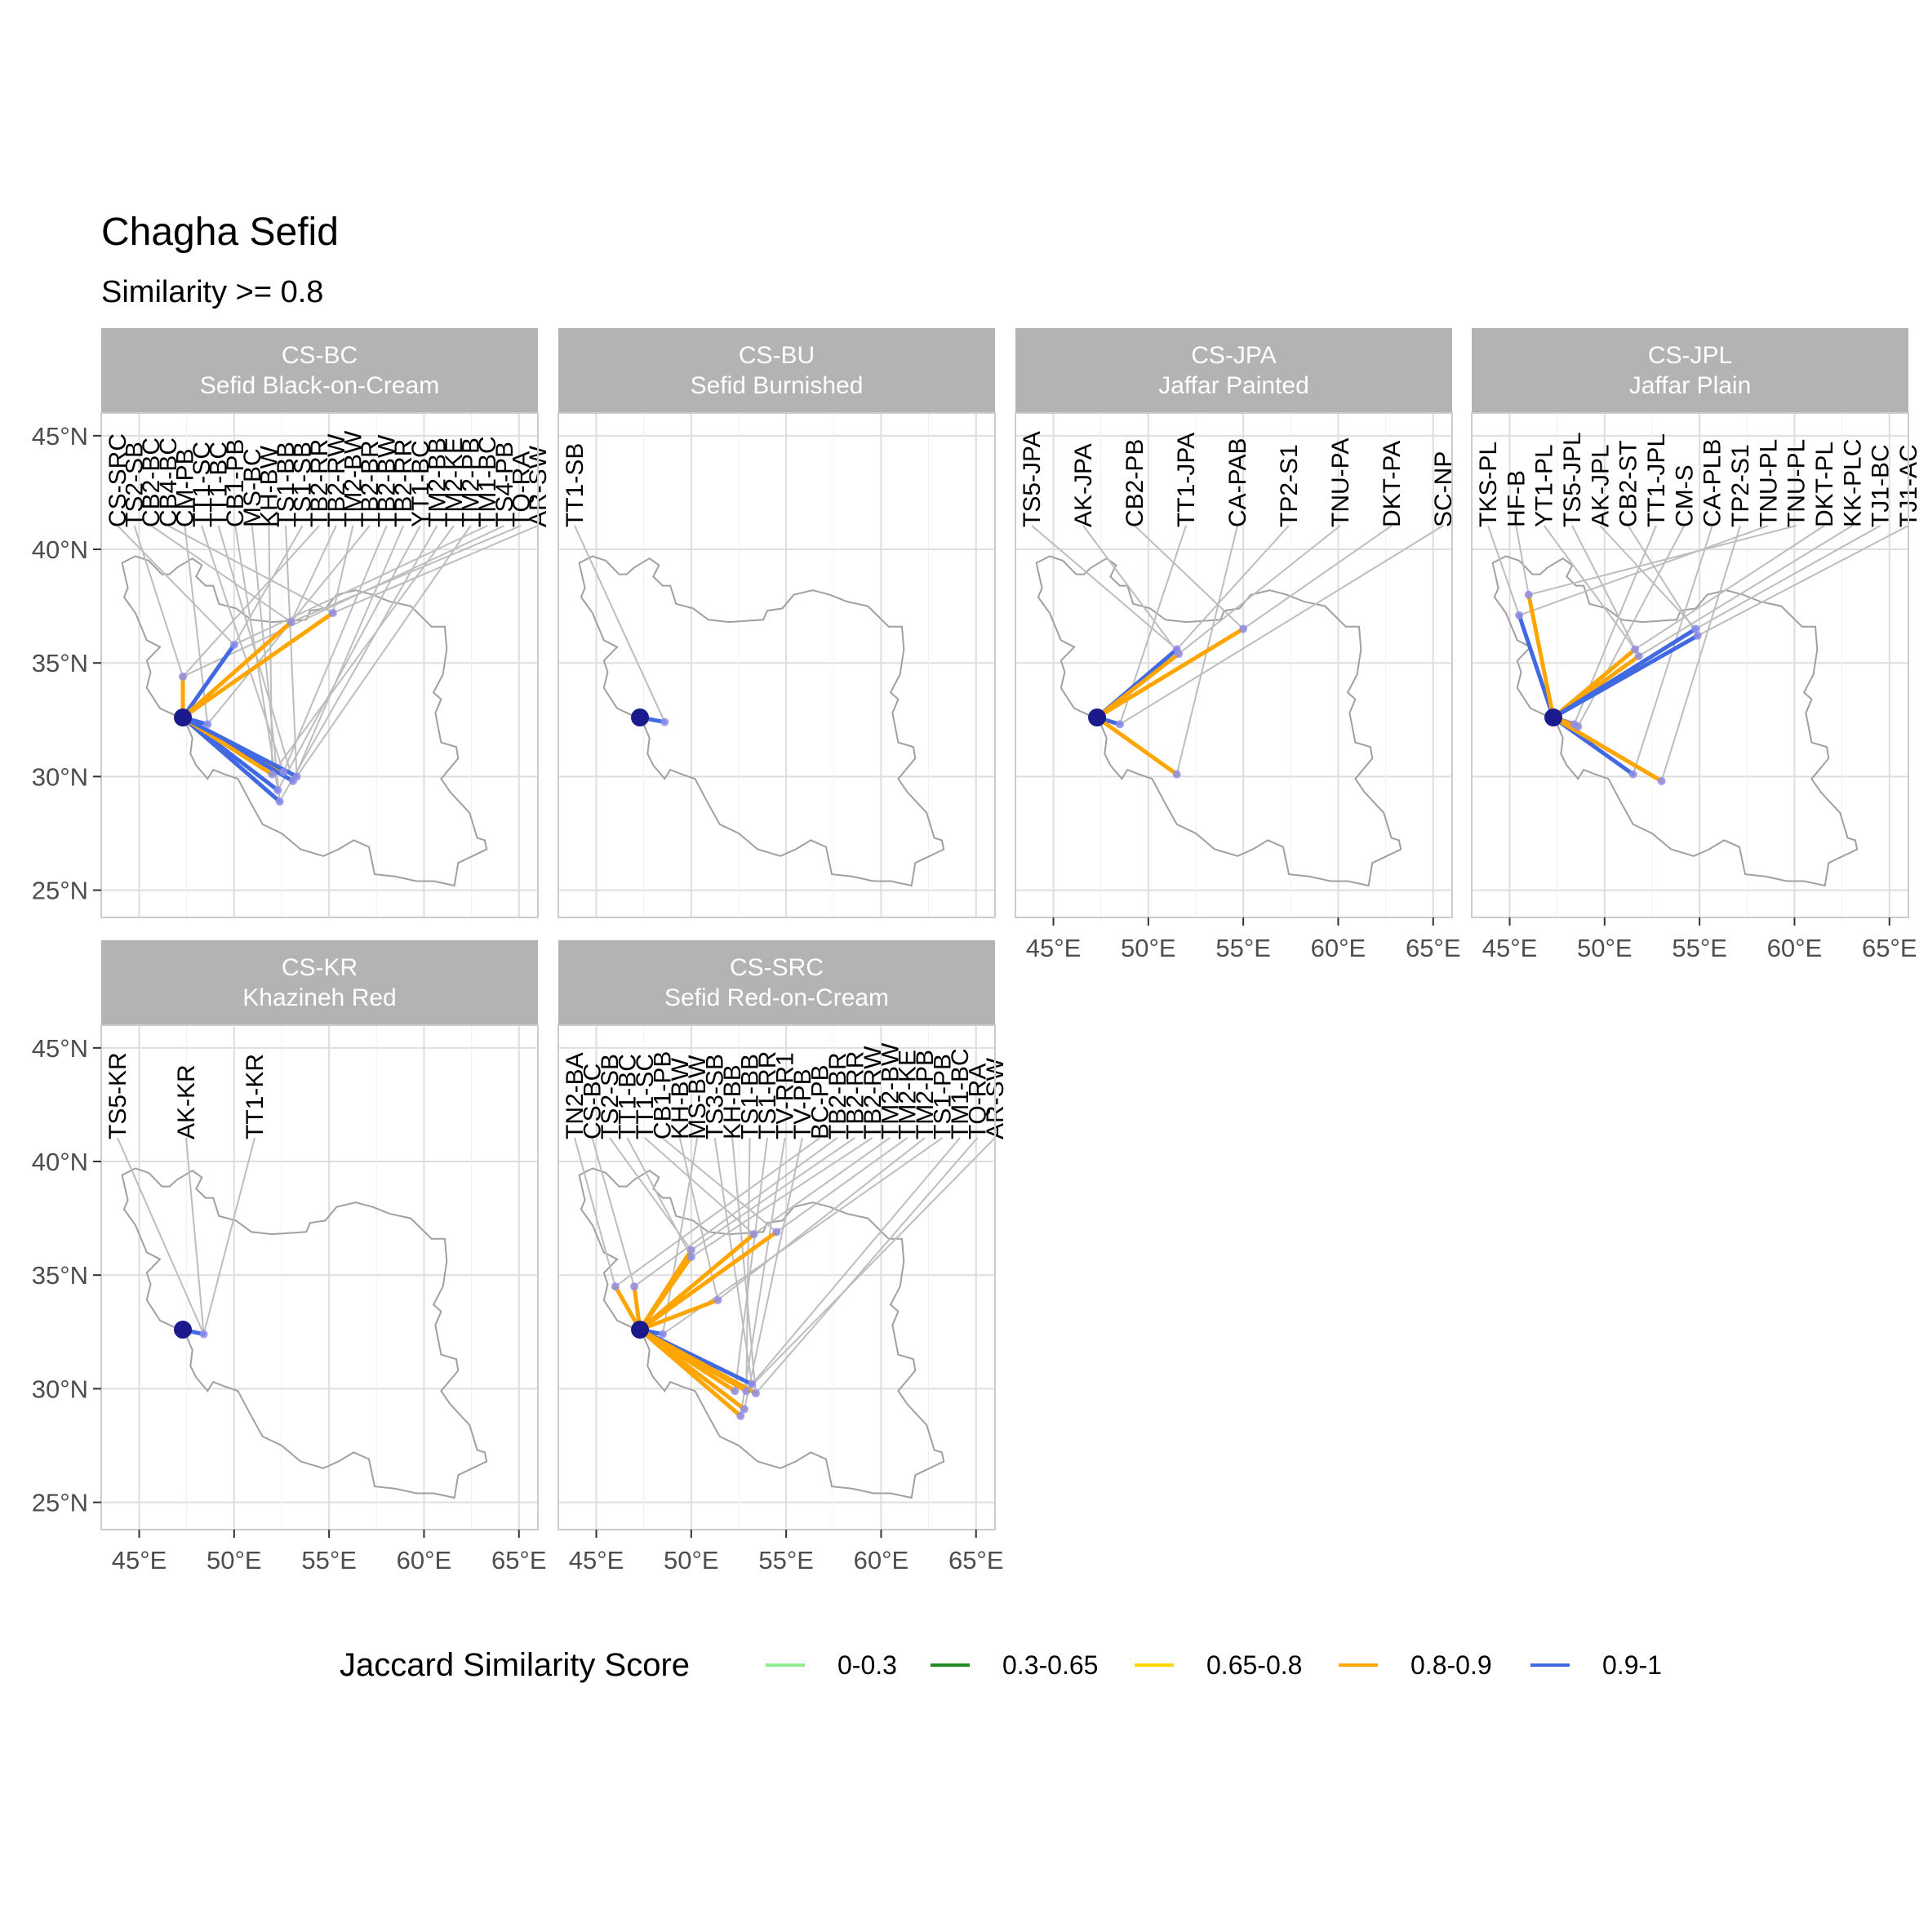 This screenshot has height=1932, width=1928. What do you see at coordinates (60, 776) in the screenshot?
I see `y-tick-label: 30°N` at bounding box center [60, 776].